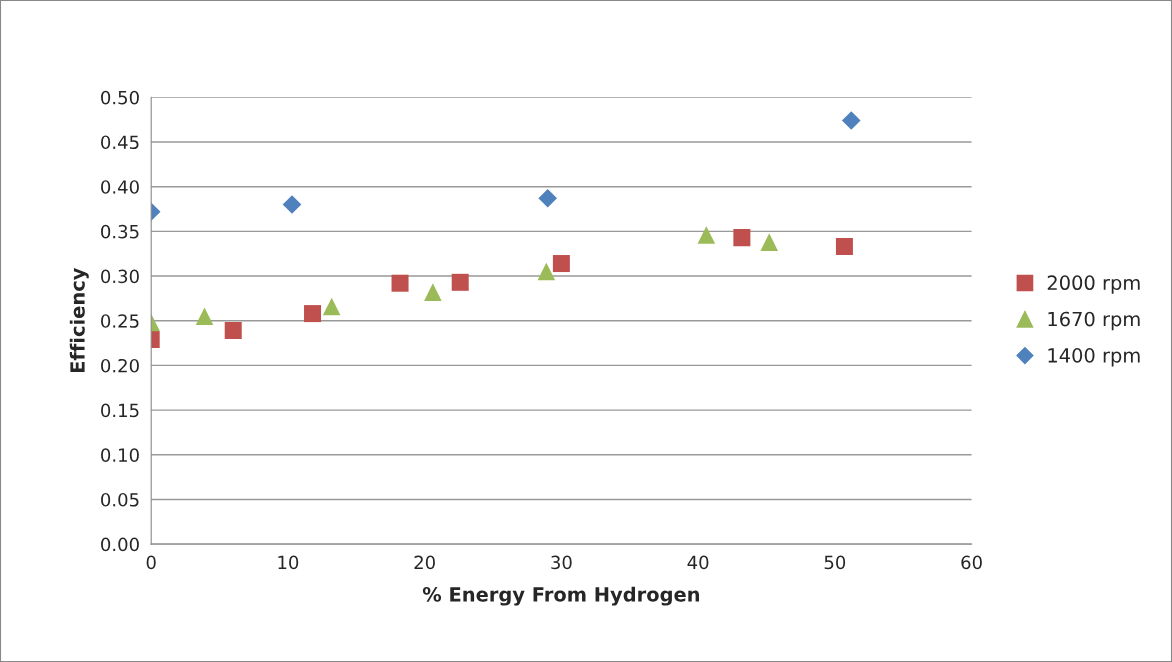  Describe the element at coordinates (561, 596) in the screenshot. I see `x-axis-title: % Energy From Hydrogen` at that location.